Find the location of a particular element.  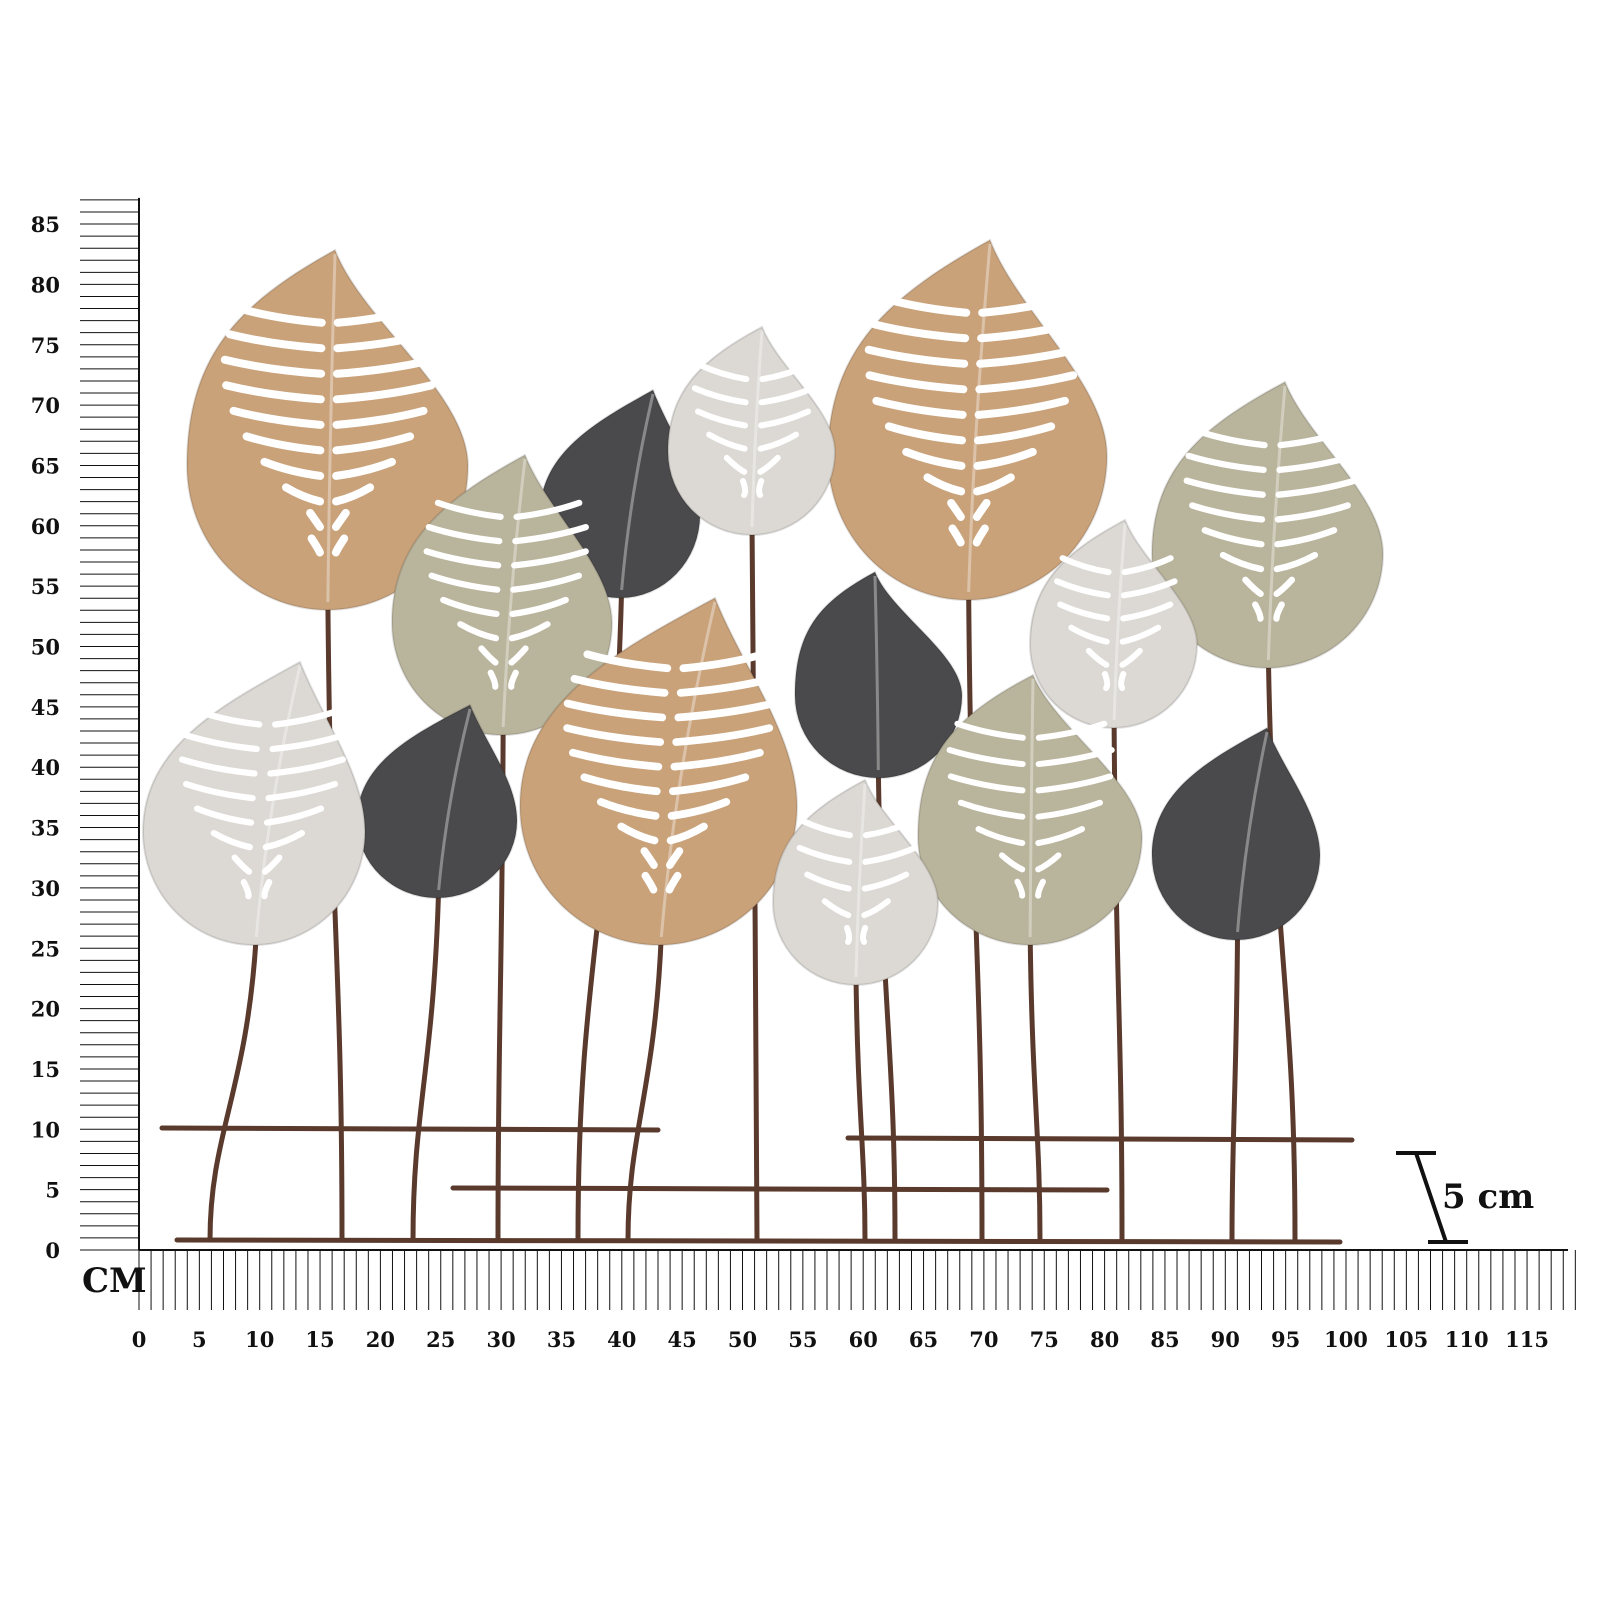

vertical-ruler: 0 5 10 15 20 25 30 35 40 45 50 55 60 65 70 75 80 85 is located at coordinates (85, 730).